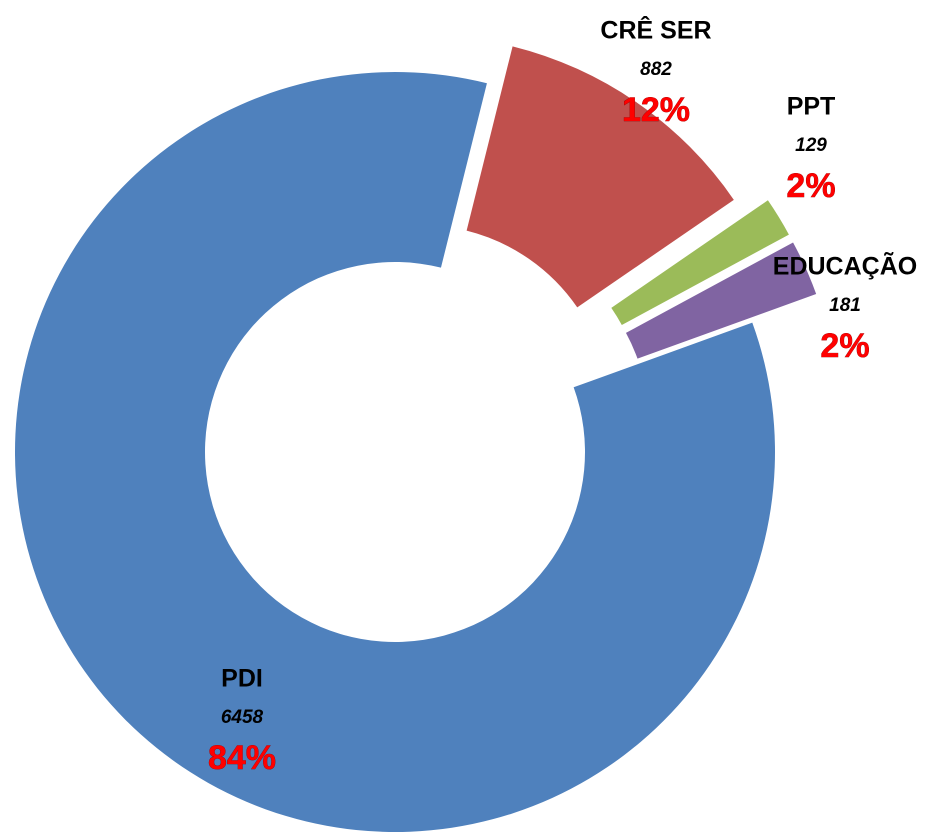  Describe the element at coordinates (242, 717) in the screenshot. I see `value-label: 6458` at that location.